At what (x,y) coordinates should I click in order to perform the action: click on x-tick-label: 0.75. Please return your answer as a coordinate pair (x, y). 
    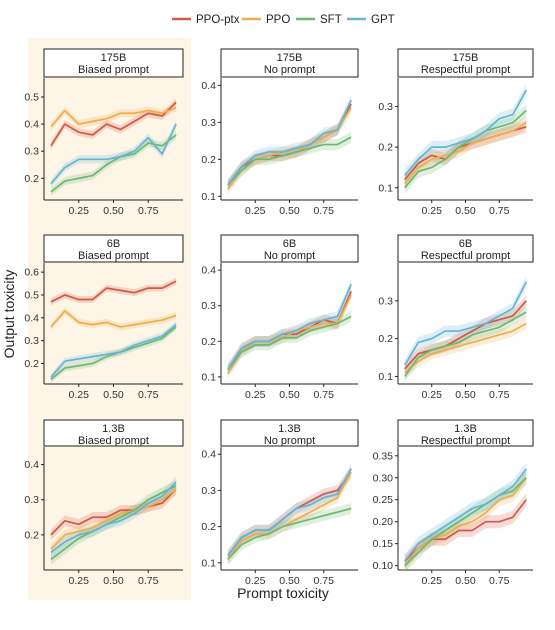
    Looking at the image, I should click on (148, 581).